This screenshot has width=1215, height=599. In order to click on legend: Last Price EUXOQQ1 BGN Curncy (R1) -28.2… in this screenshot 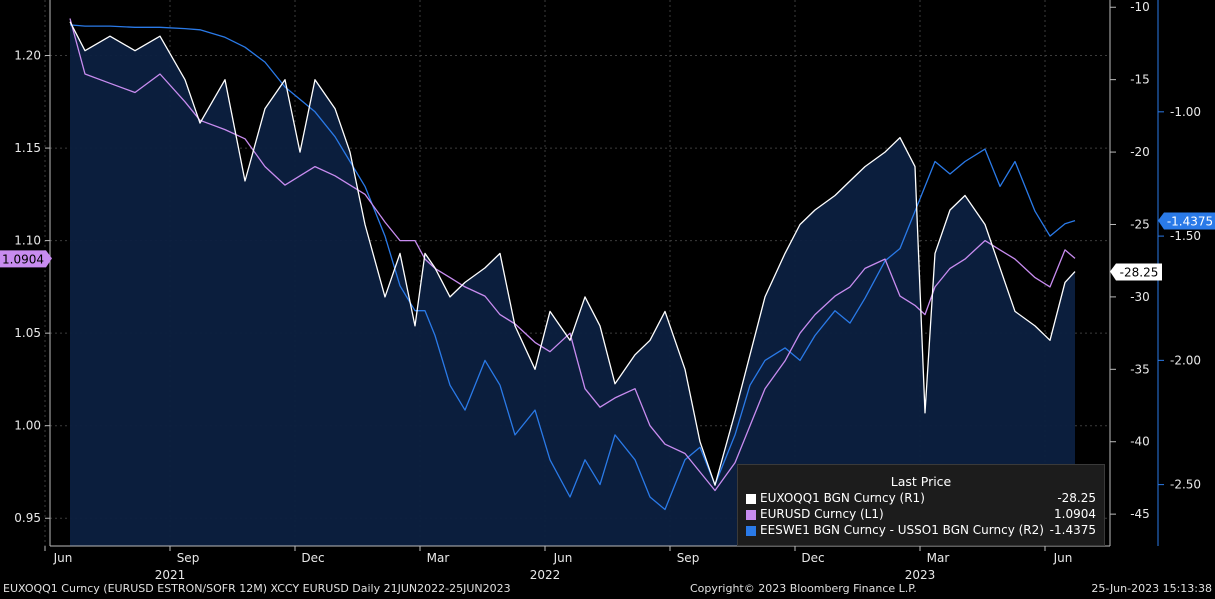, I will do `click(921, 505)`.